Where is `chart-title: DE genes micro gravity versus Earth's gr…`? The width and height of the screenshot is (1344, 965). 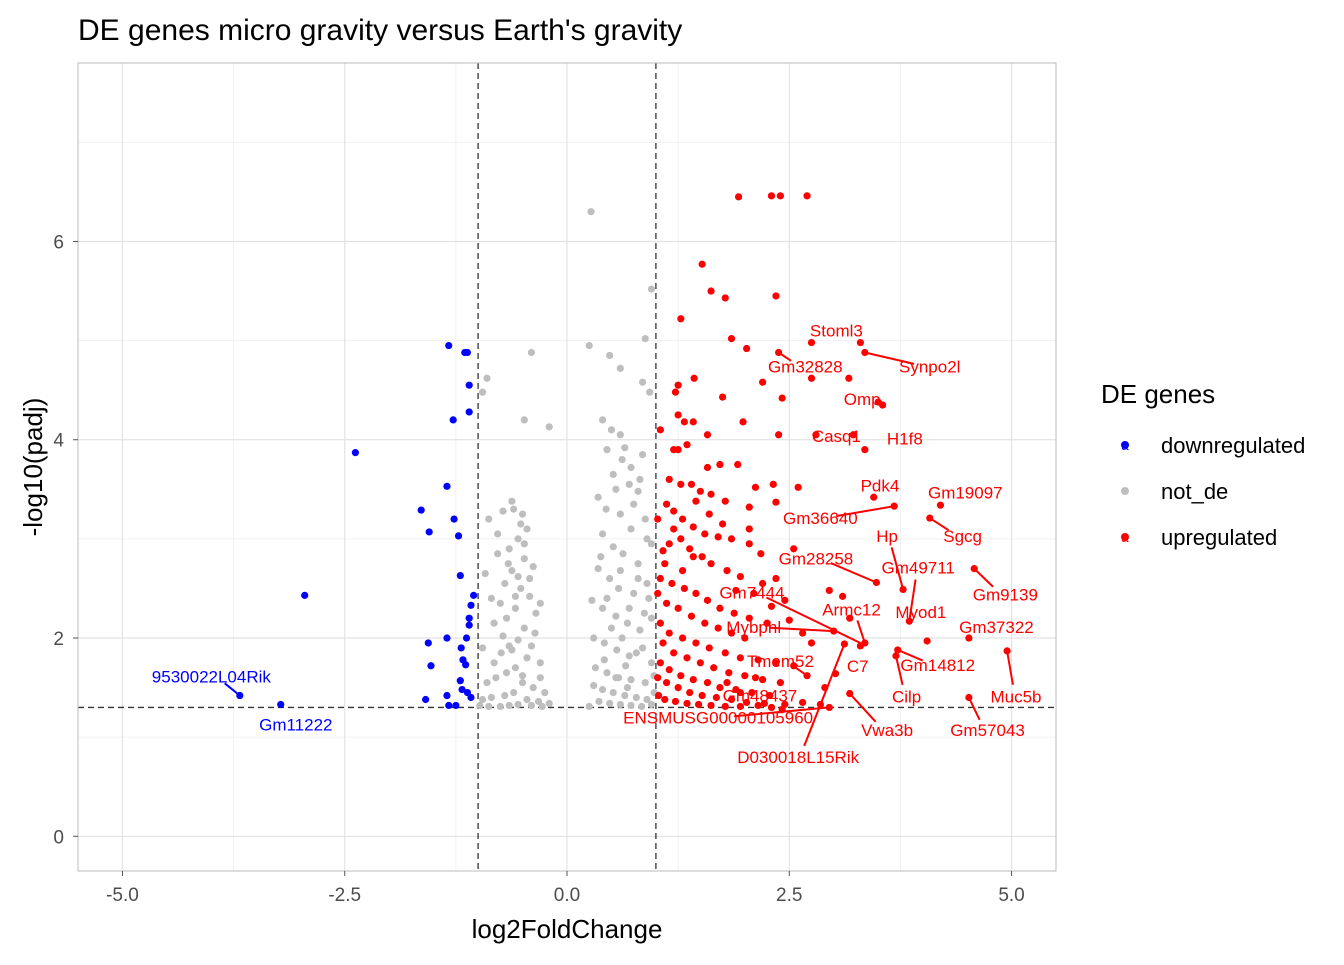
chart-title: DE genes micro gravity versus Earth's gr… is located at coordinates (380, 30).